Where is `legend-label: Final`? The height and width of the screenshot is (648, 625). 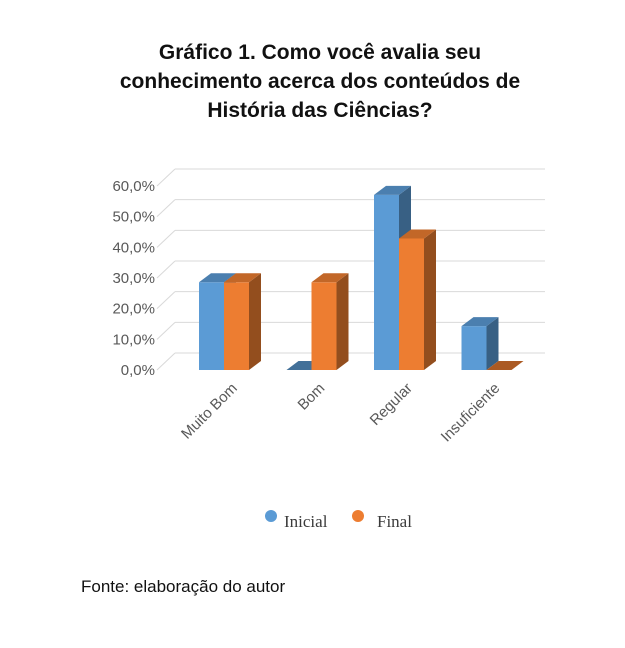
legend-label: Final is located at coordinates (394, 521).